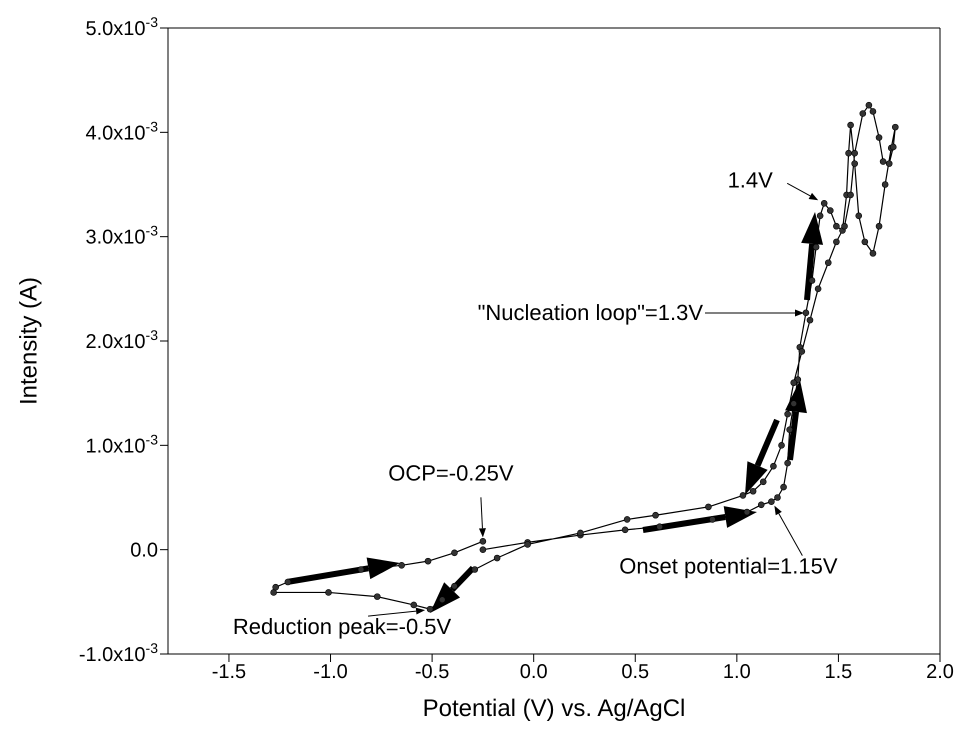 The width and height of the screenshot is (968, 744). What do you see at coordinates (121, 340) in the screenshot?
I see `y-tick-label: 2.0x10$^{-3}$` at bounding box center [121, 340].